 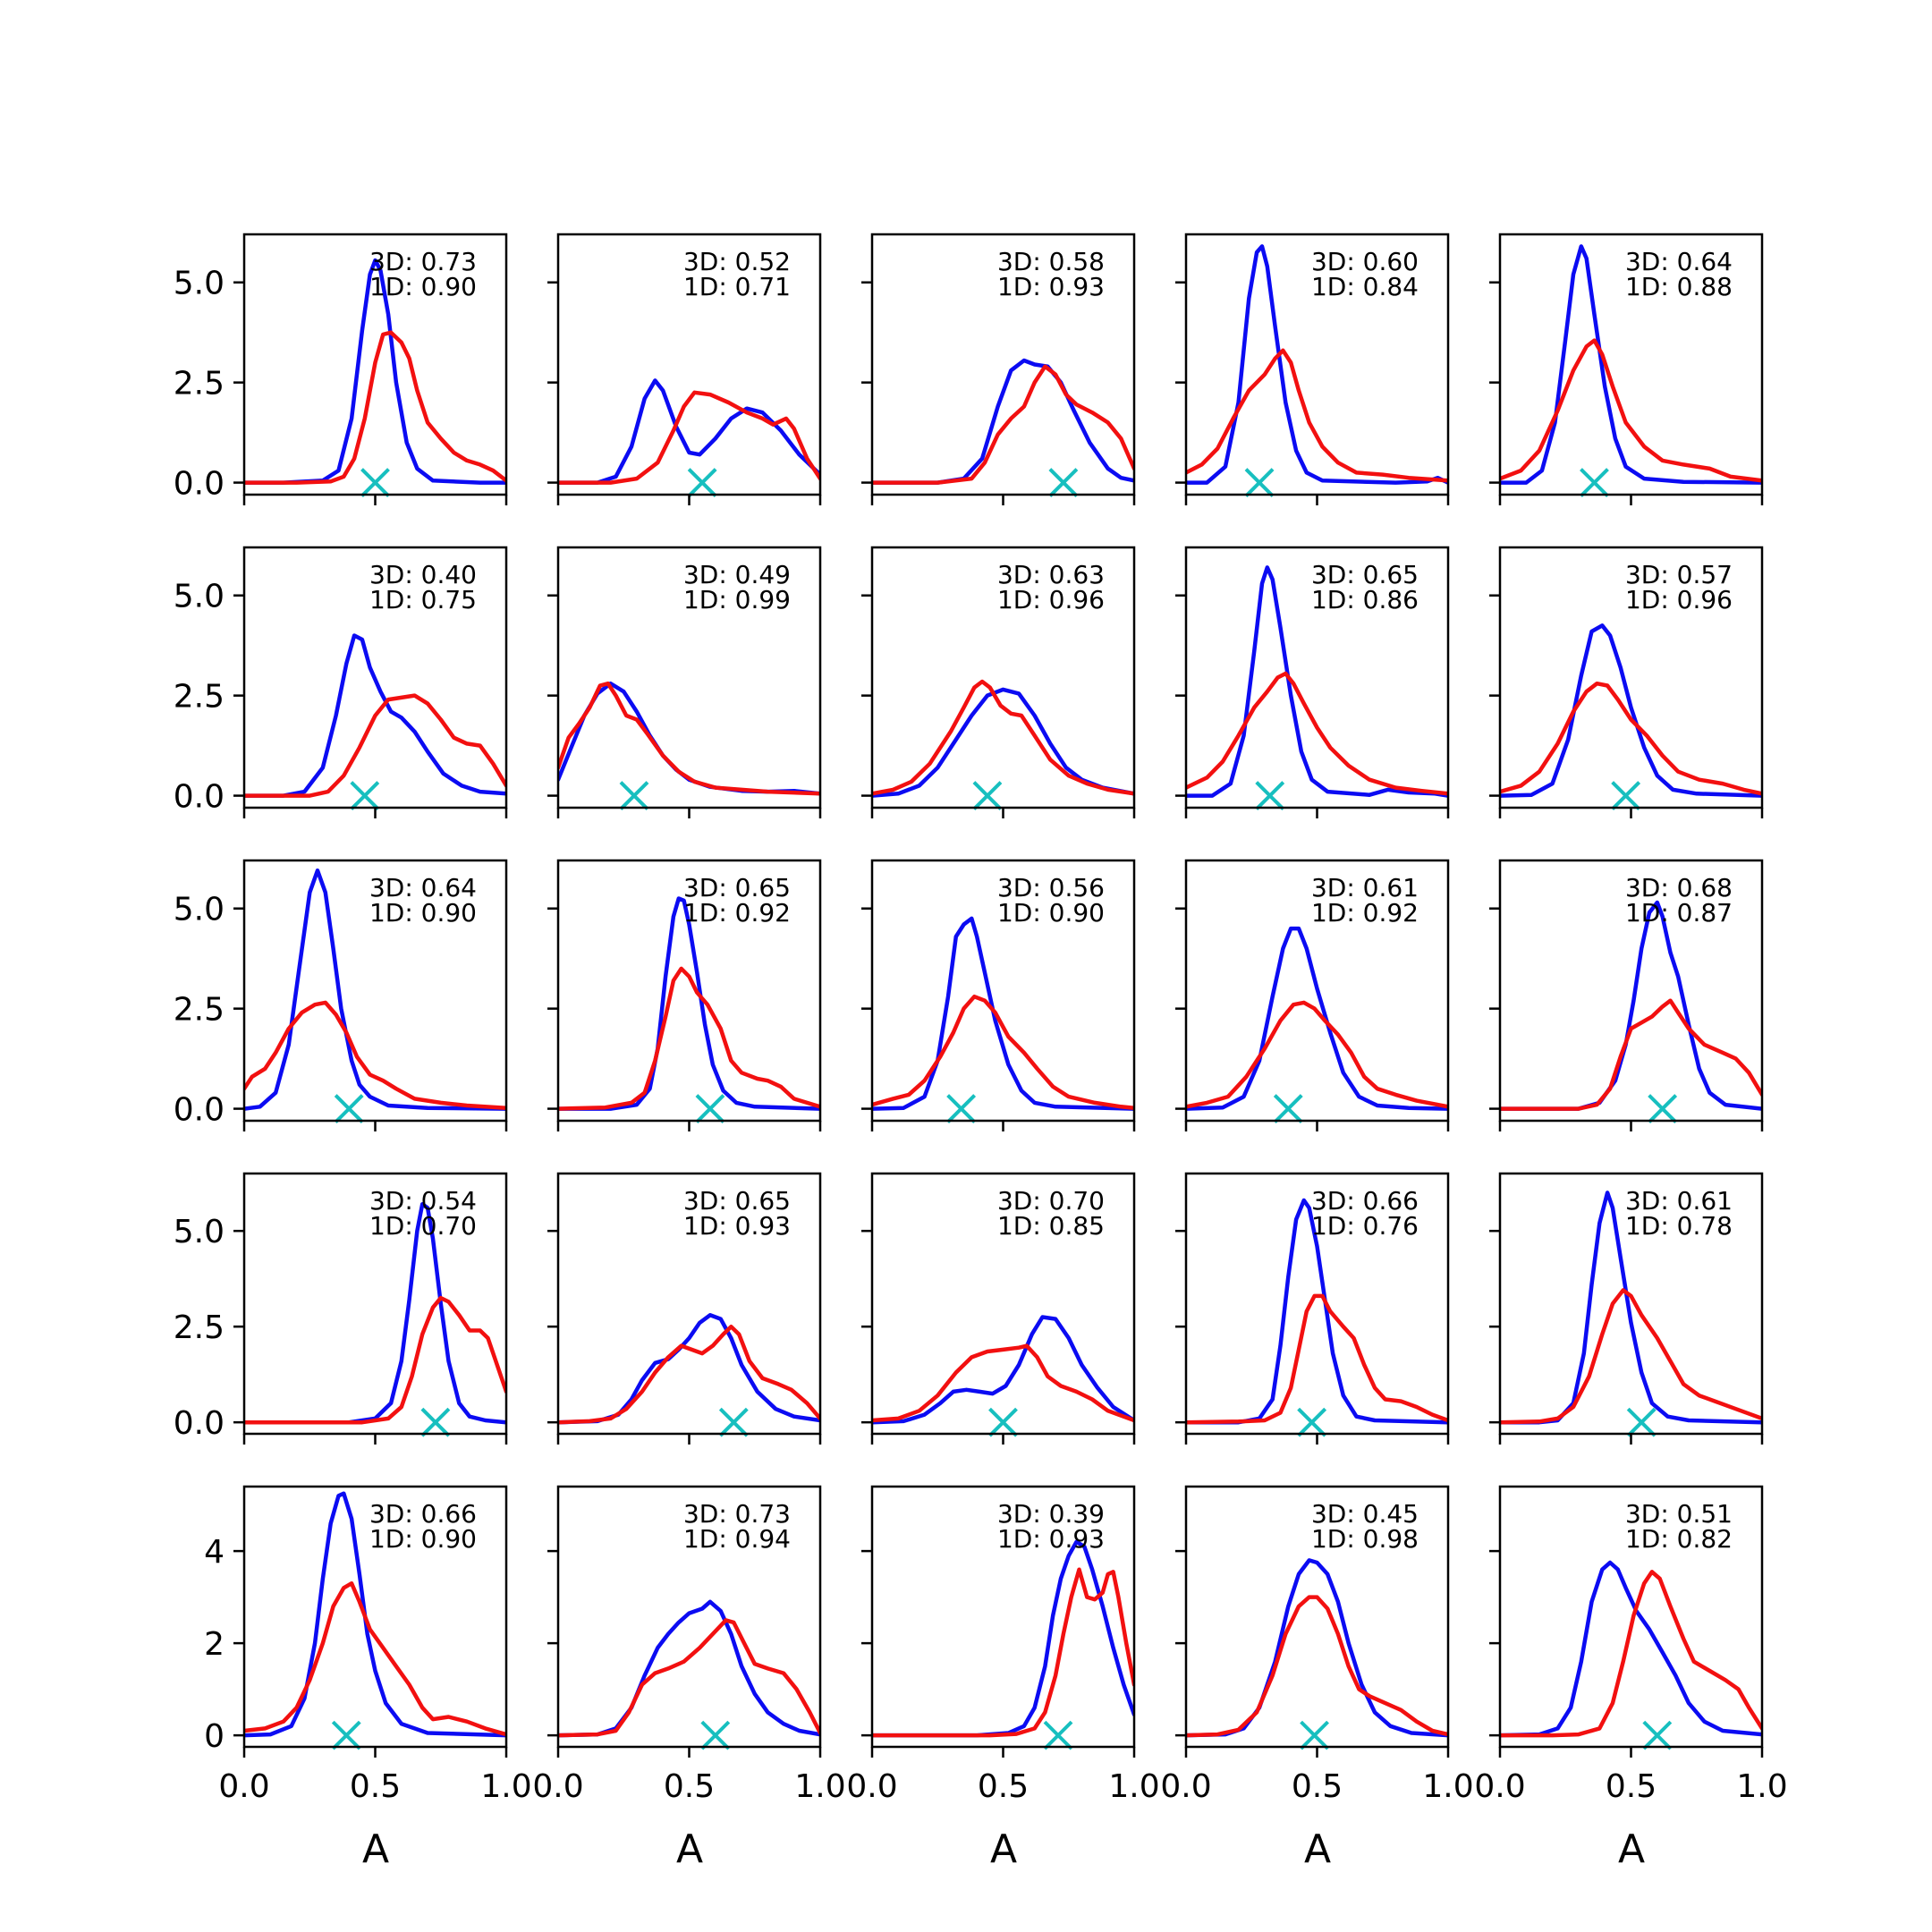 I want to click on annotation-1d: 1D: 0.96, so click(x=1051, y=599).